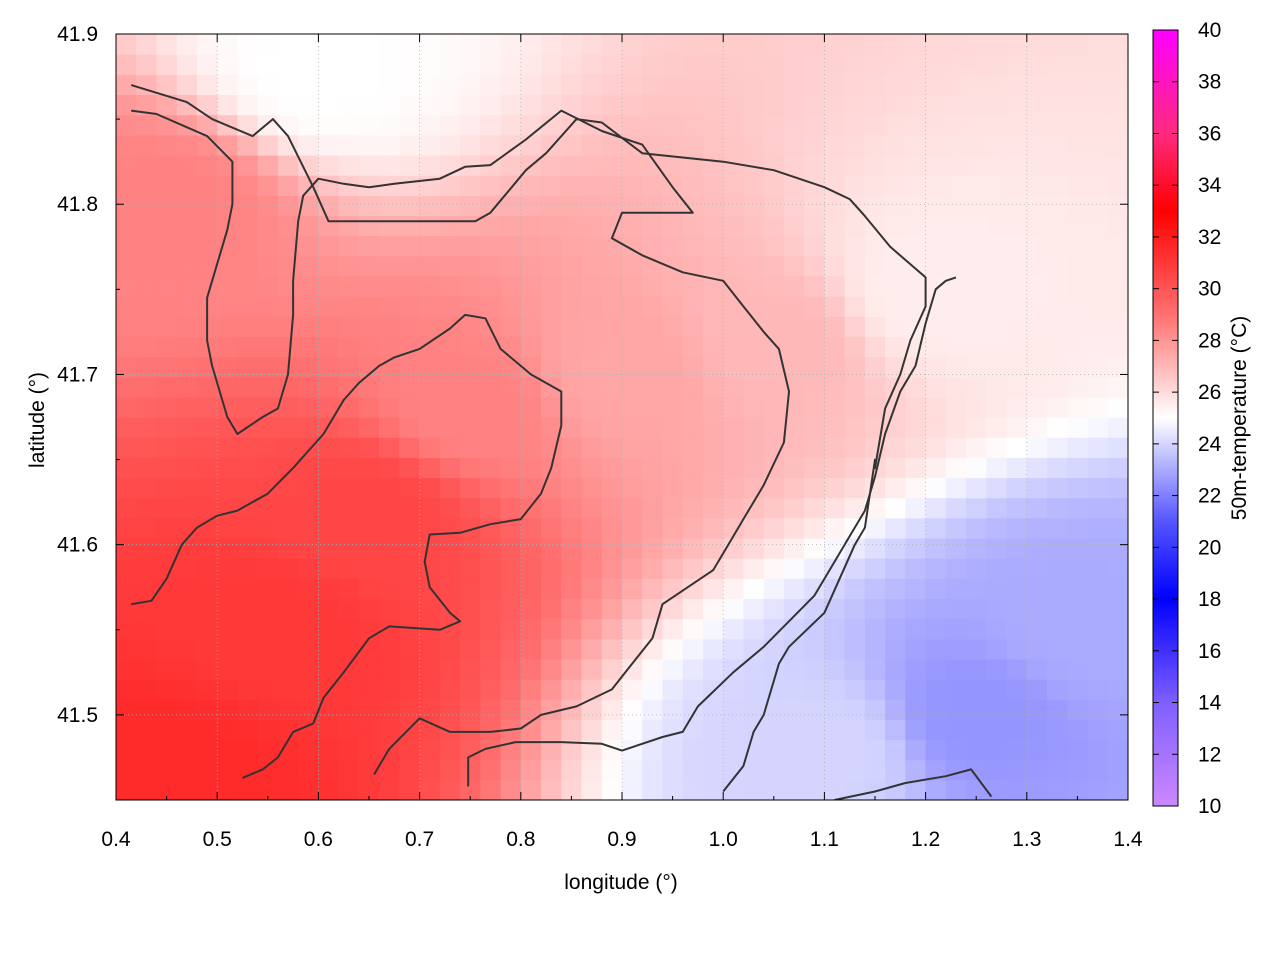 The image size is (1280, 960). What do you see at coordinates (1209, 340) in the screenshot?
I see `colorbar-tick-label: 28` at bounding box center [1209, 340].